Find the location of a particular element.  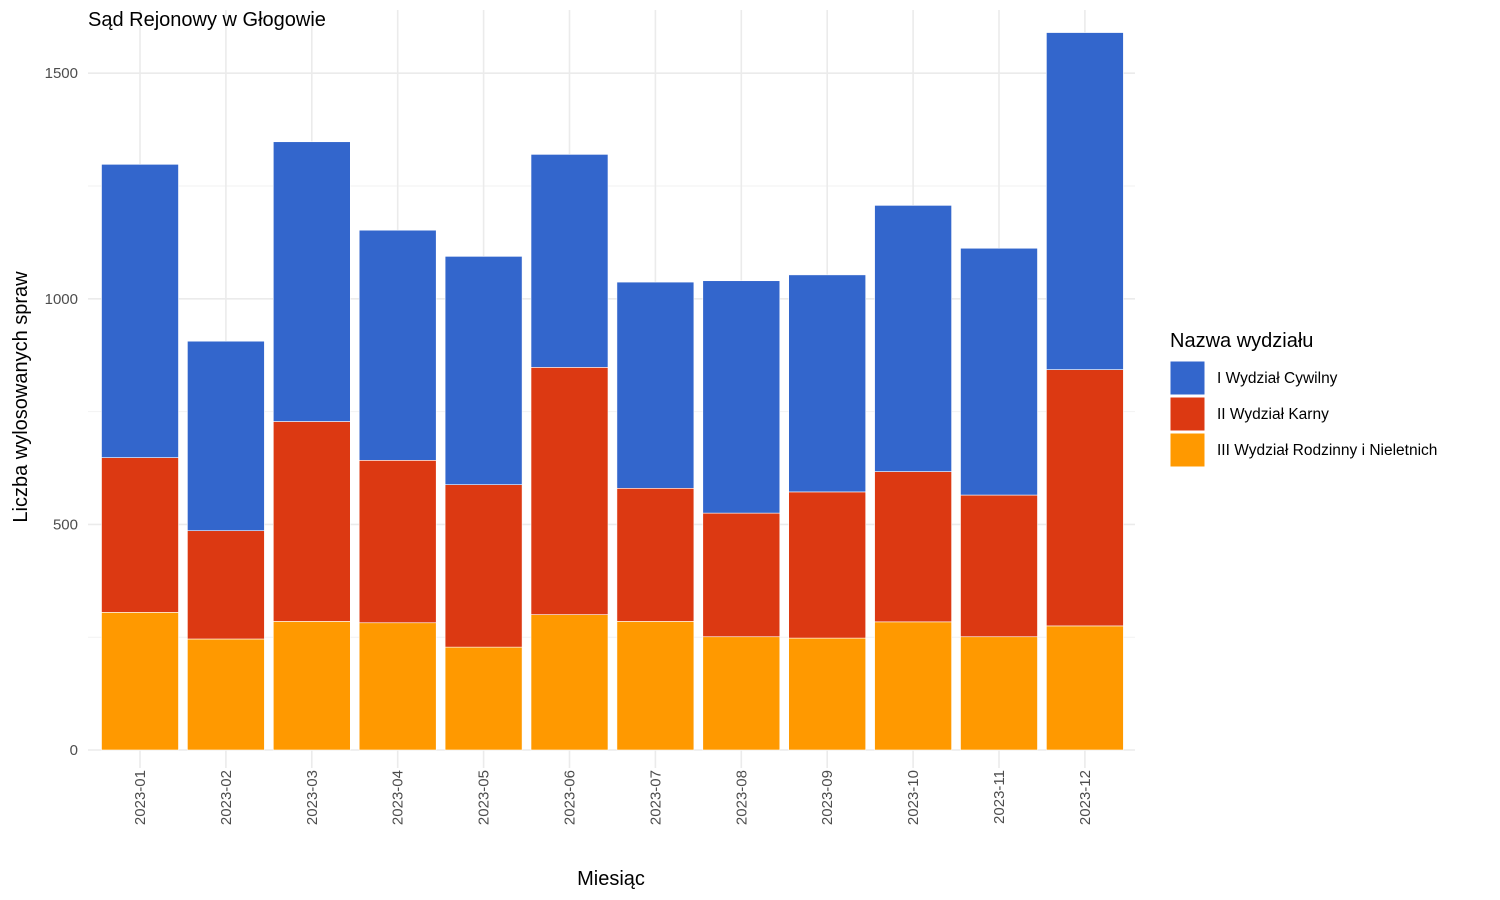

x-tick-label: 2023-03 is located at coordinates (312, 797).